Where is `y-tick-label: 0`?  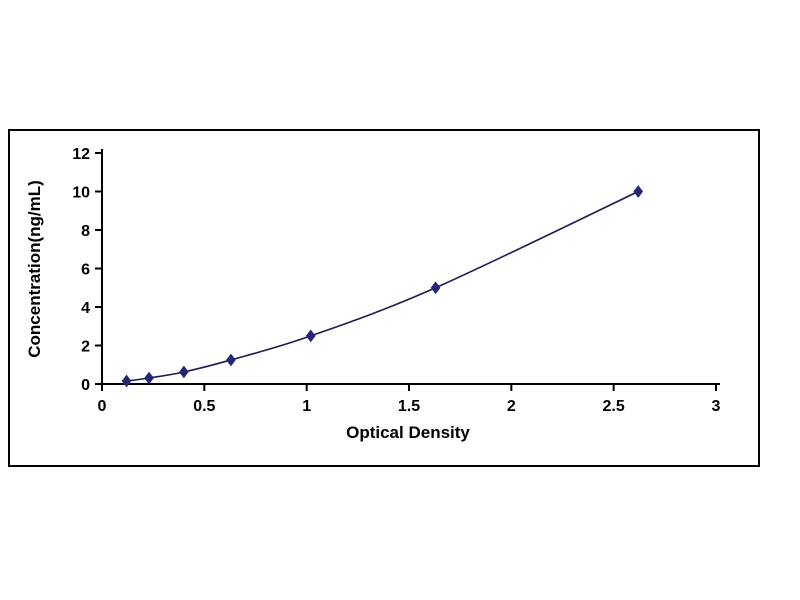
y-tick-label: 0 is located at coordinates (85, 385).